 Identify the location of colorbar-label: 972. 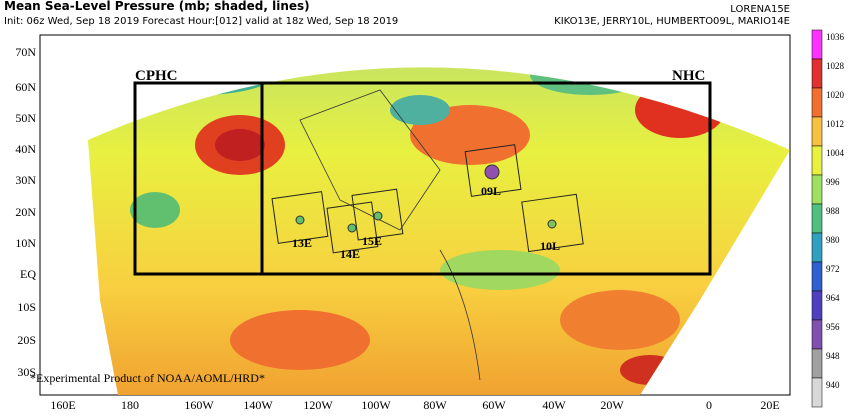
(833, 269).